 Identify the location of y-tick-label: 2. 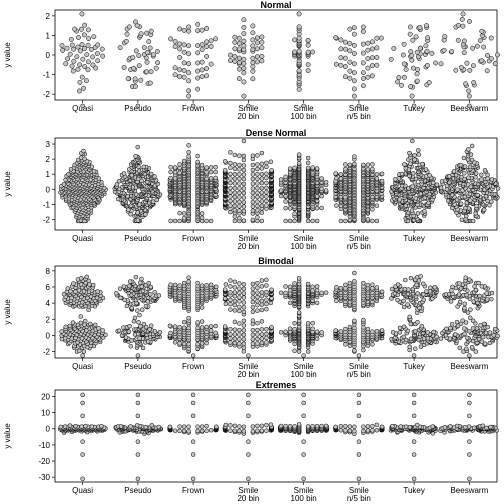
(48, 159).